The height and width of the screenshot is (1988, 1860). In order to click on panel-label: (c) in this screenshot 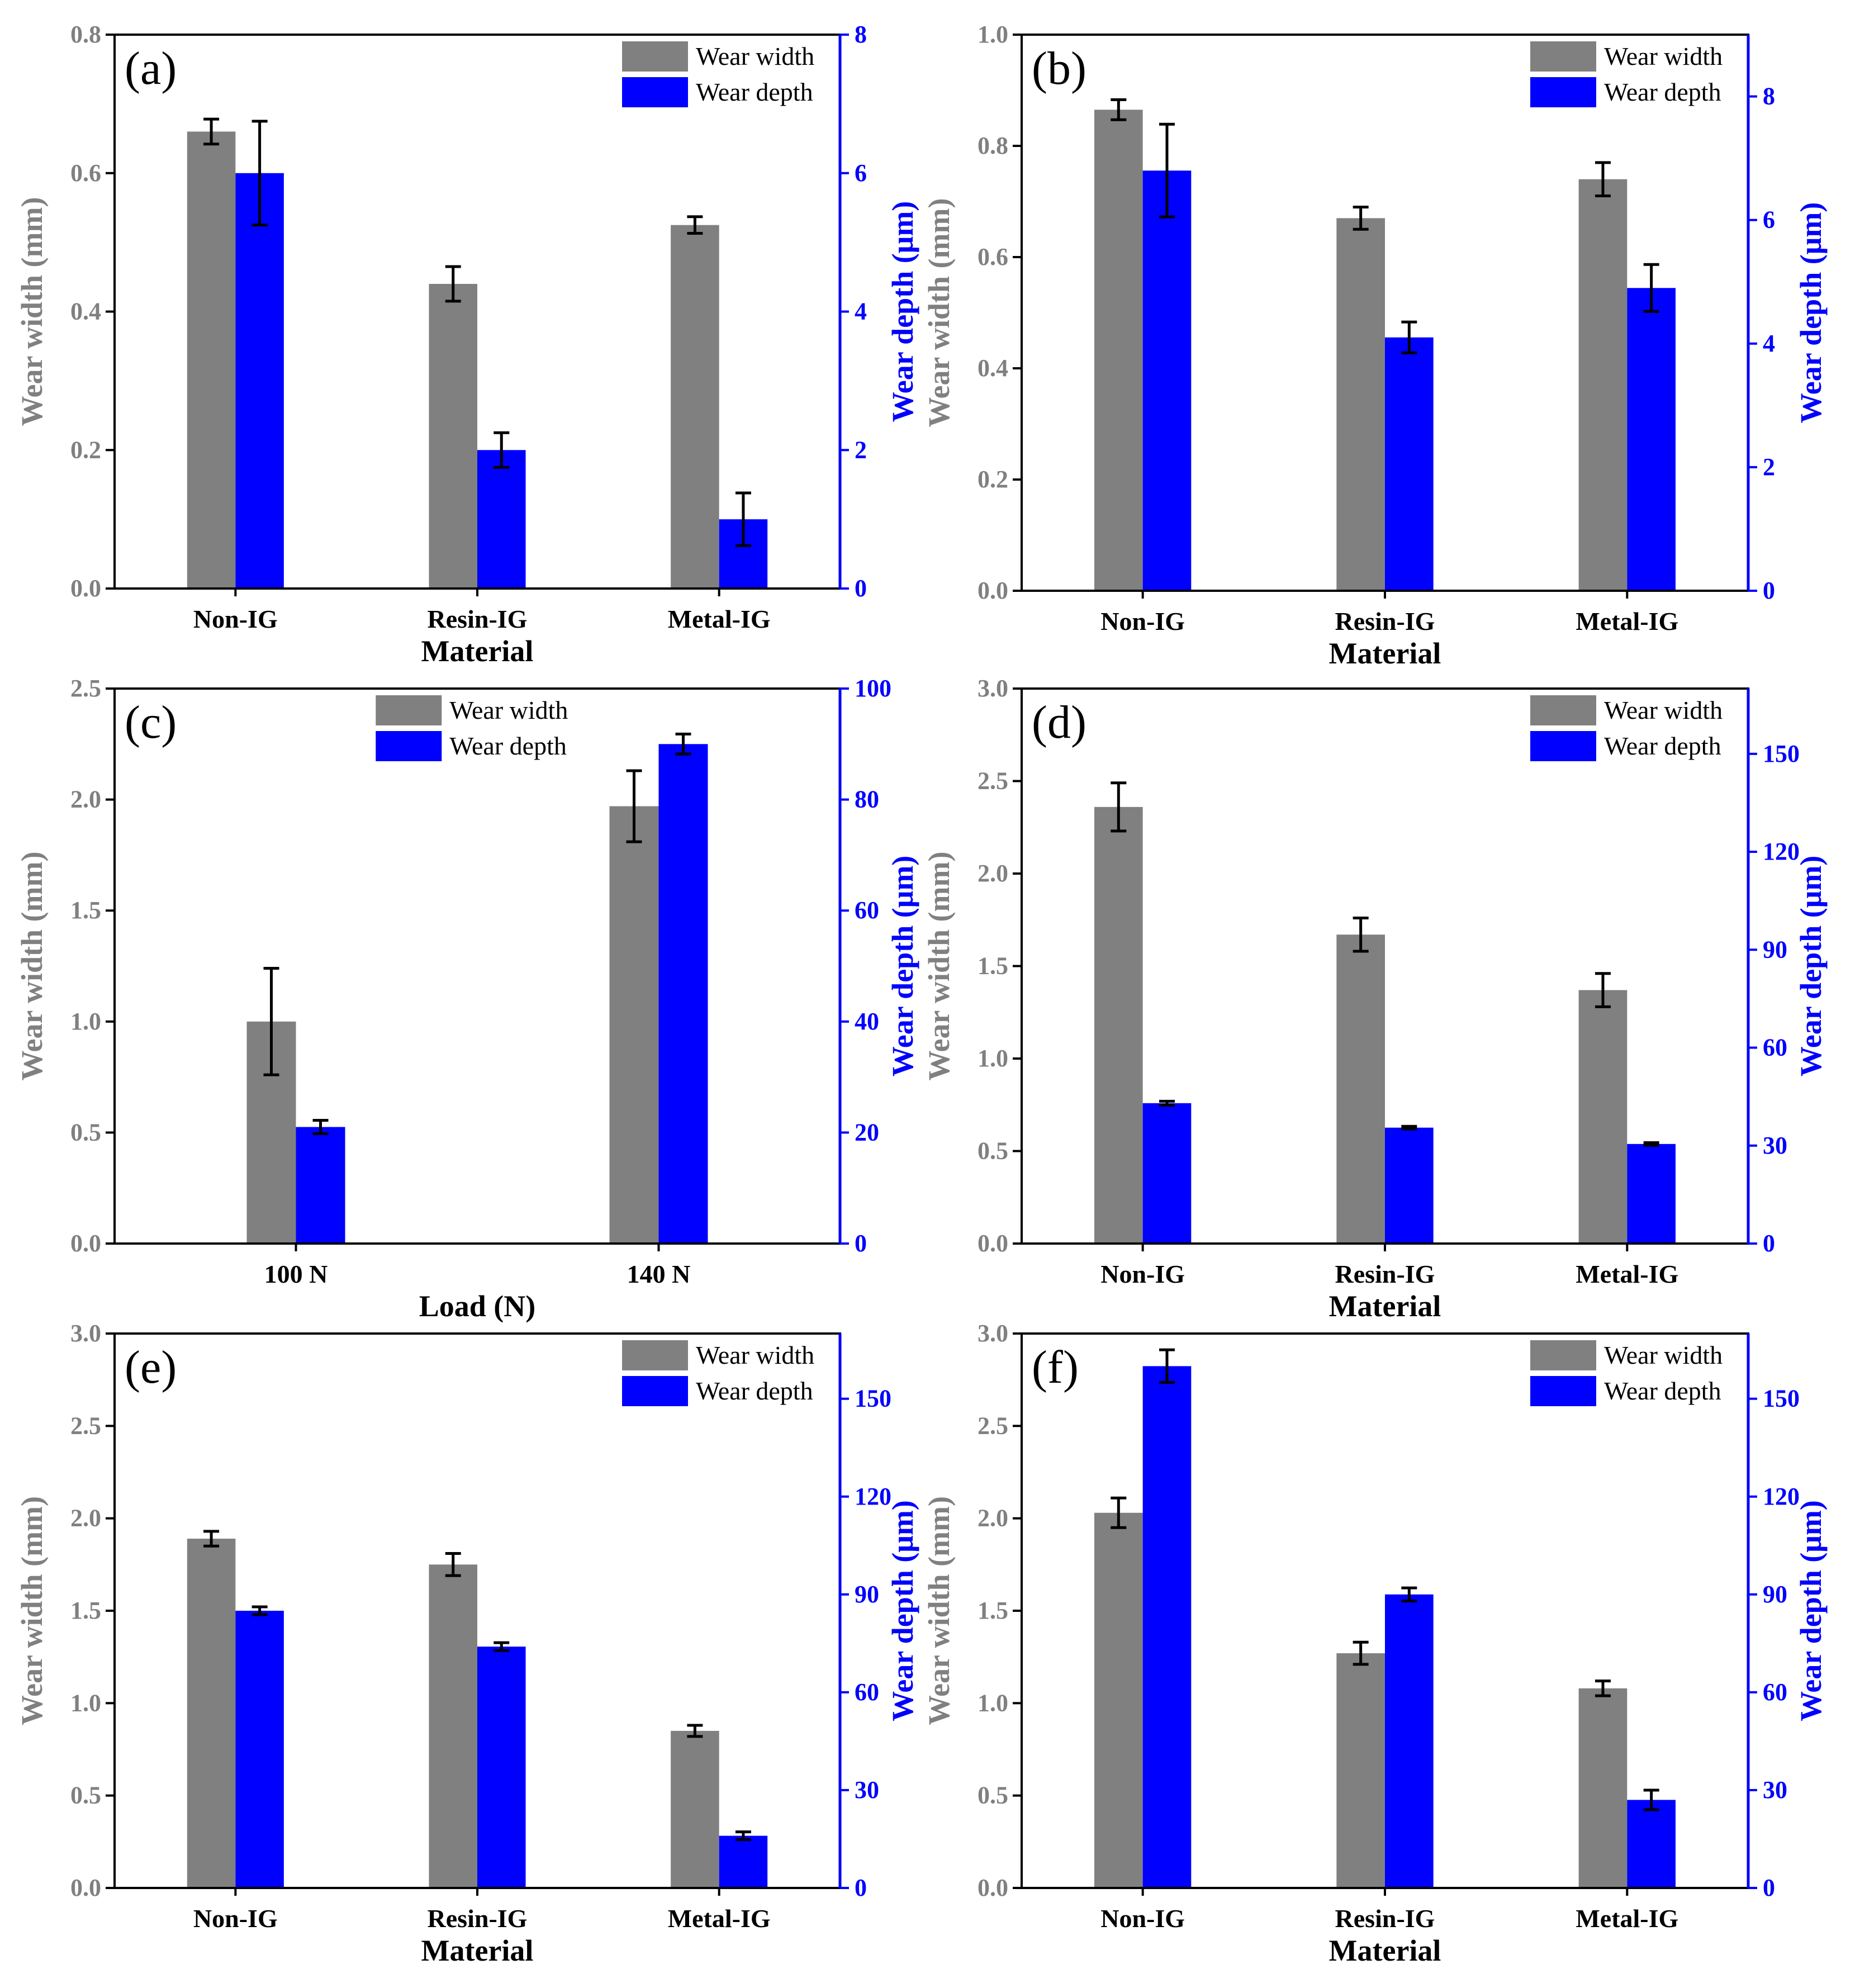, I will do `click(151, 722)`.